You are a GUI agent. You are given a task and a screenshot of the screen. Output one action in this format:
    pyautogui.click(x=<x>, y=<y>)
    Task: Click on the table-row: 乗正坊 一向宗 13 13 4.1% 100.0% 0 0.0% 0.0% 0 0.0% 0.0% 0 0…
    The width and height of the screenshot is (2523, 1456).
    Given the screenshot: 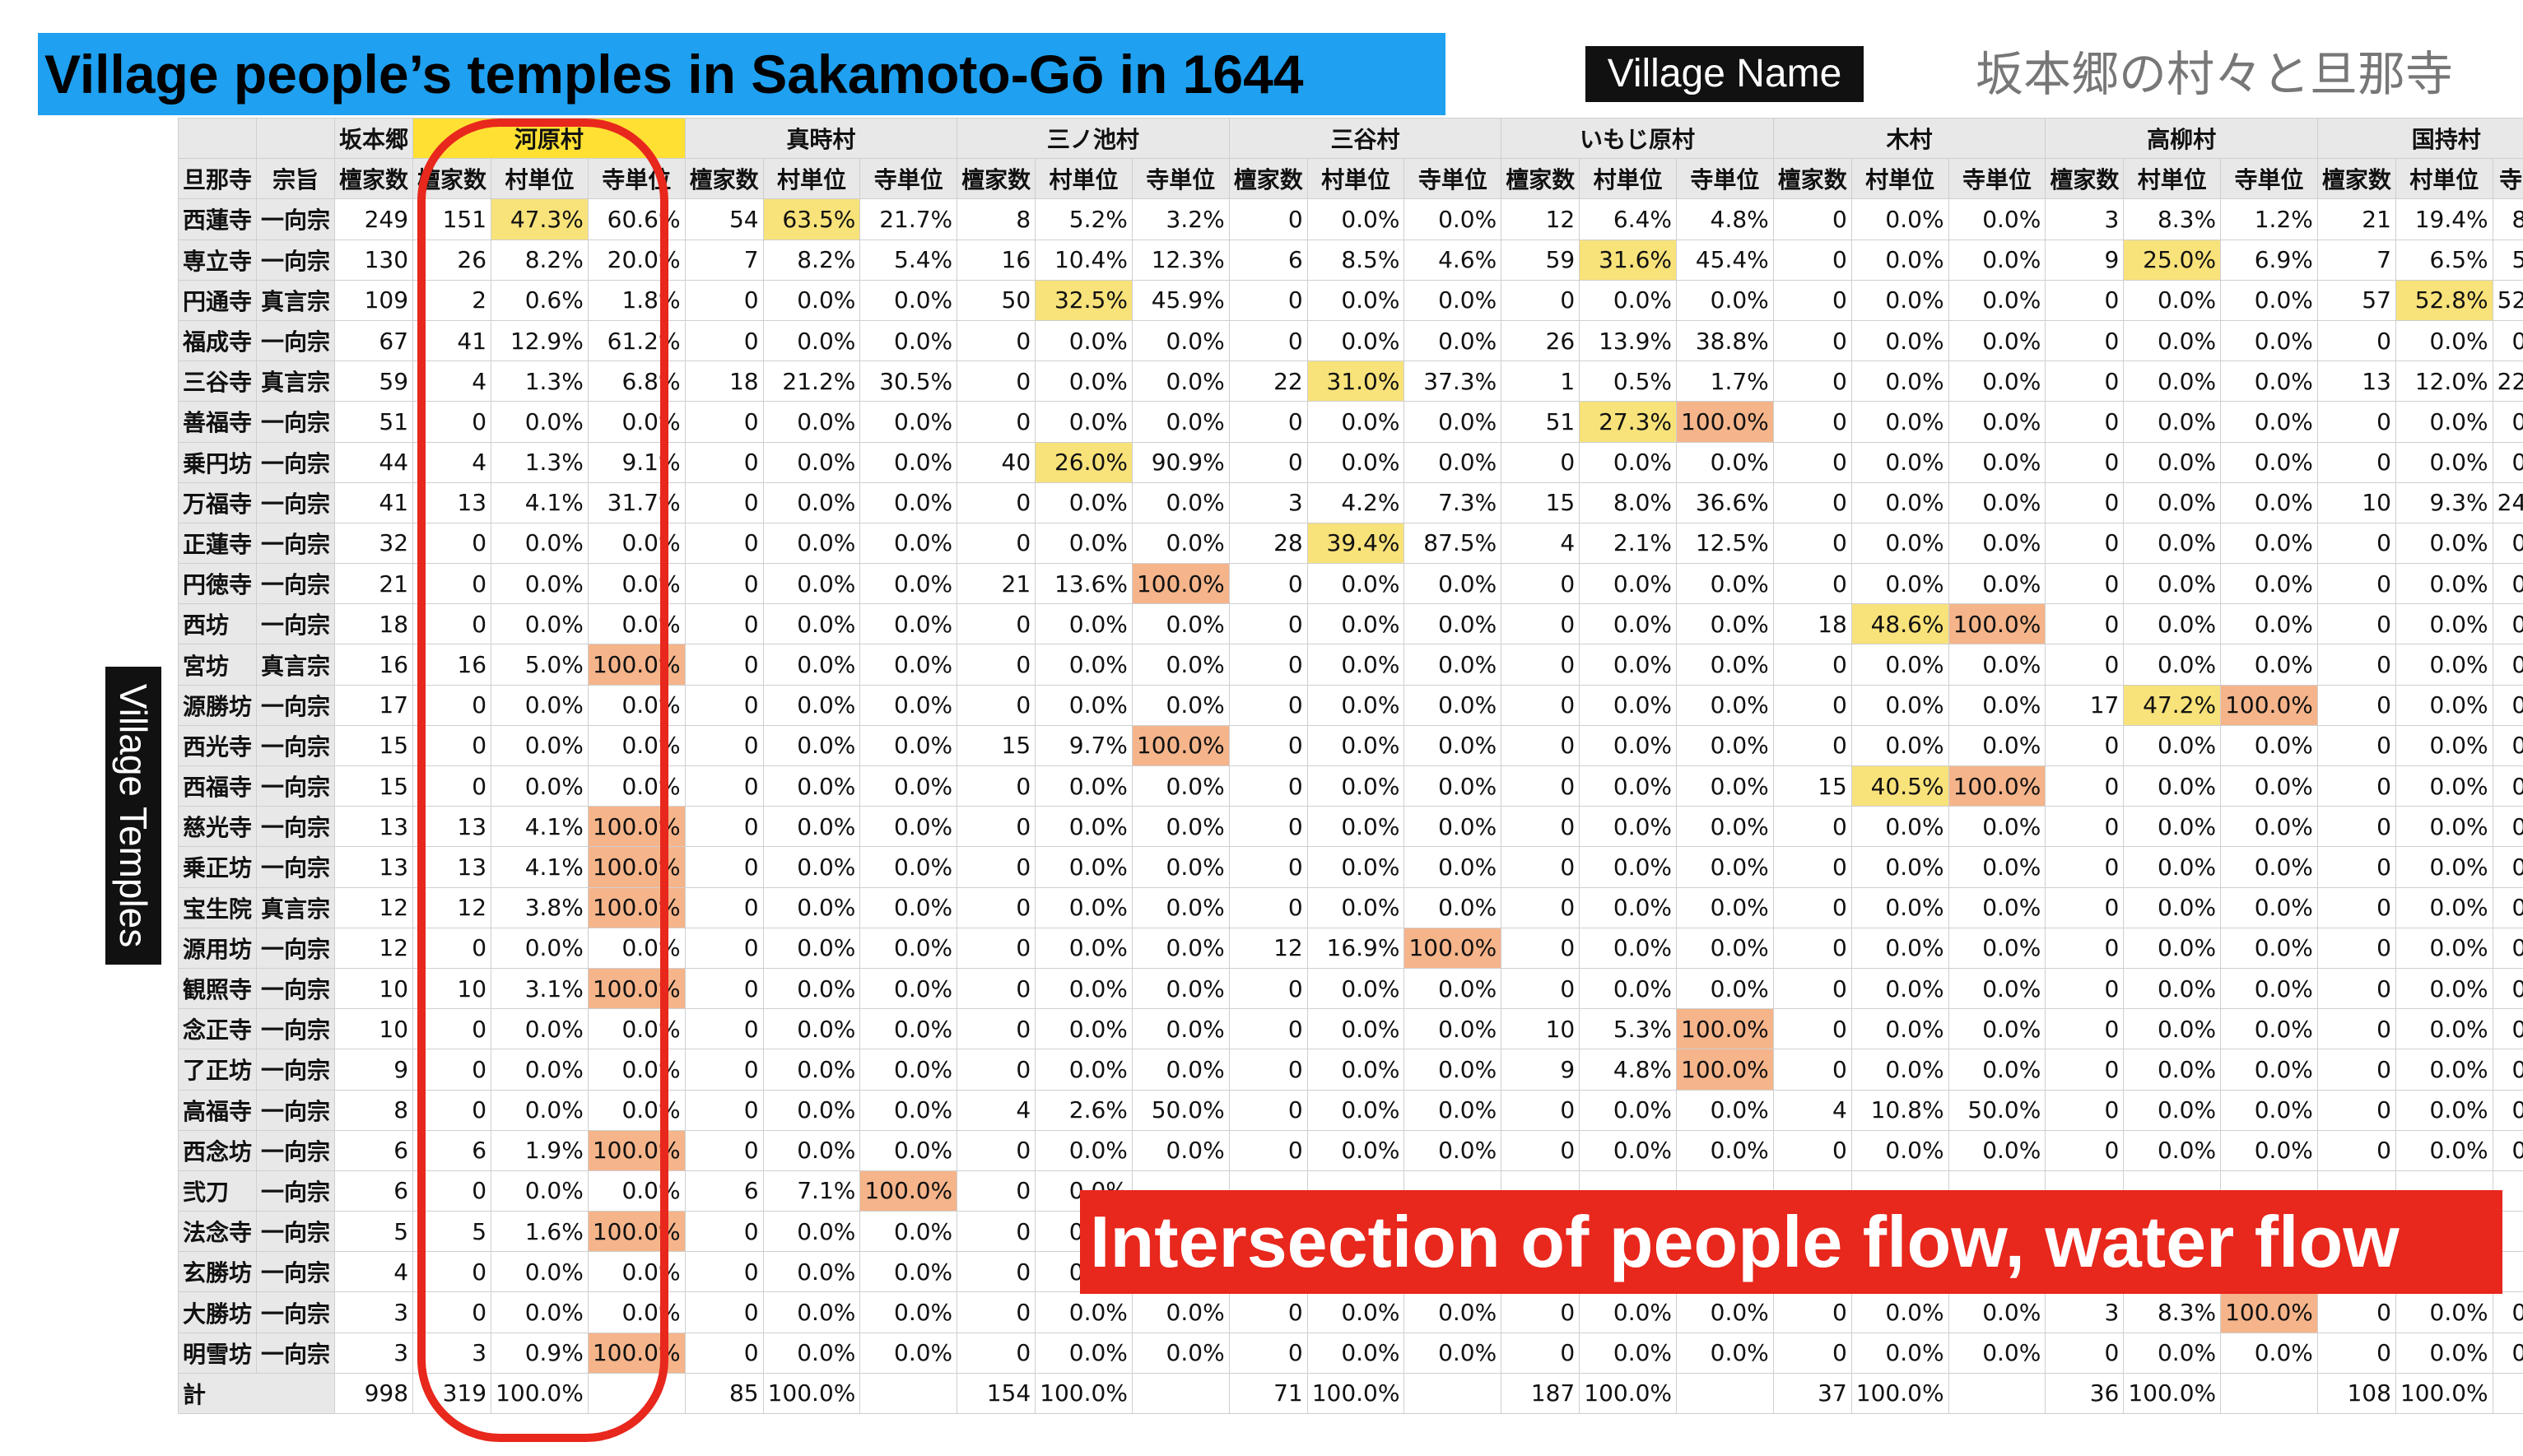 What is the action you would take?
    pyautogui.click(x=1350, y=867)
    